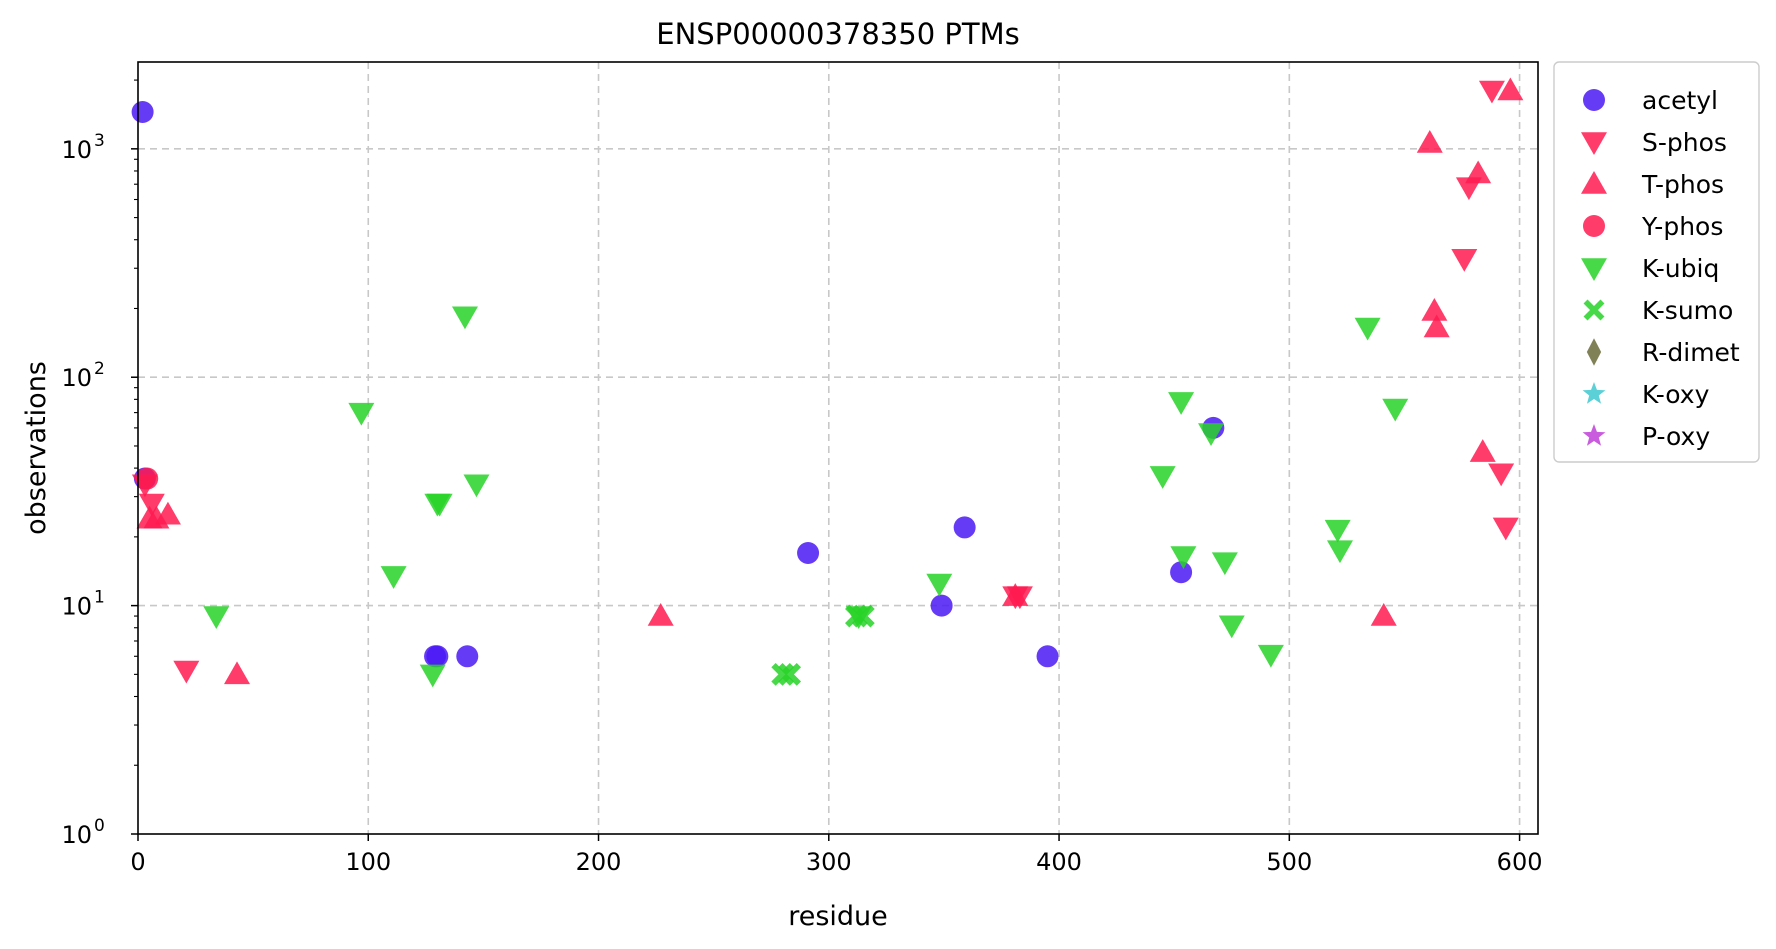  I want to click on data-point-y-phos, so click(147, 478).